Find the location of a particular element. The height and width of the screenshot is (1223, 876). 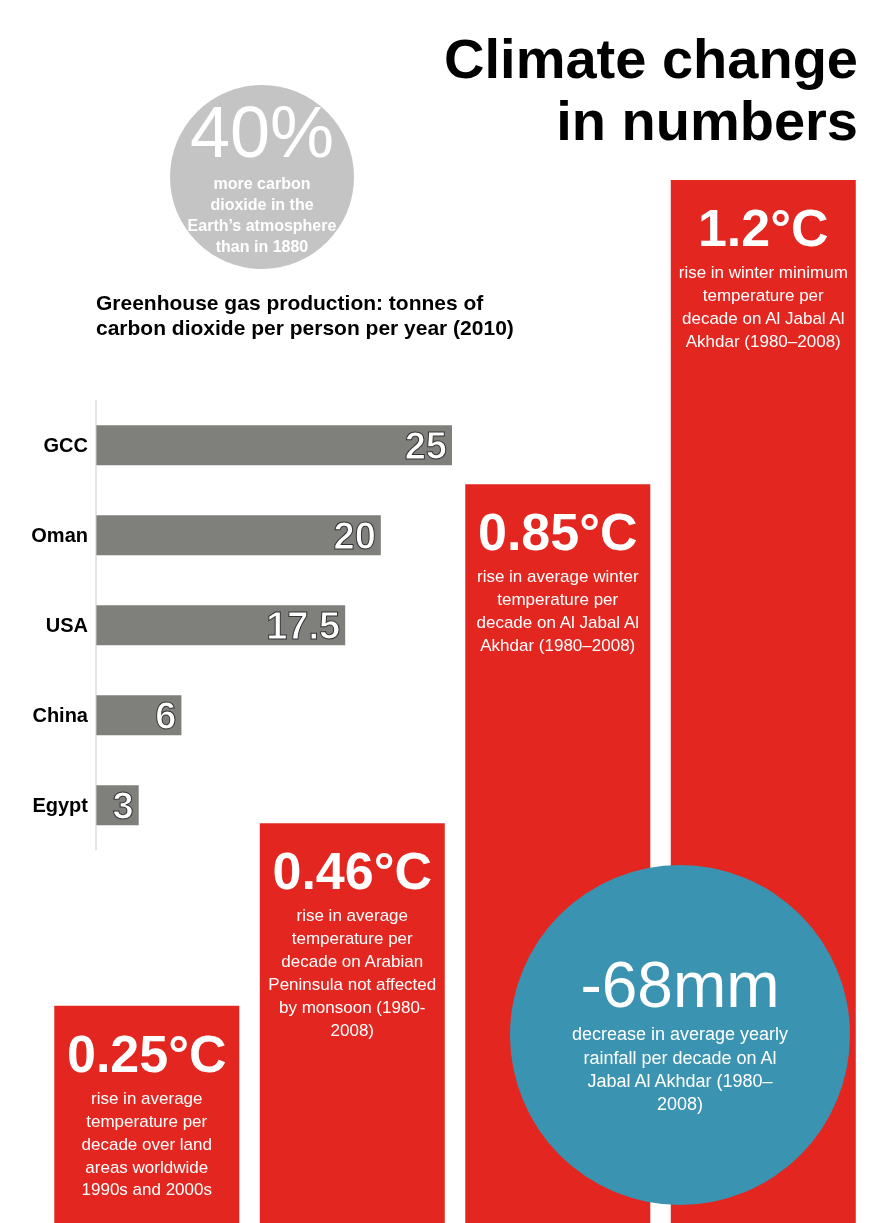

chart-title: Climate change in numbers is located at coordinates (650, 89).